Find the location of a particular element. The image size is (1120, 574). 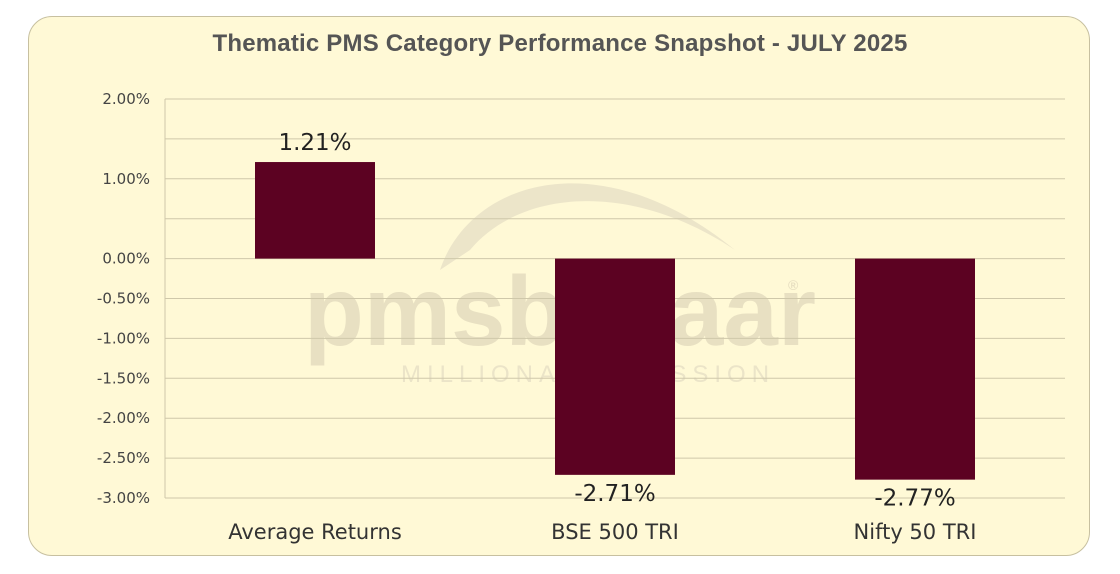

y-tick-label: -1.50% is located at coordinates (123, 378).